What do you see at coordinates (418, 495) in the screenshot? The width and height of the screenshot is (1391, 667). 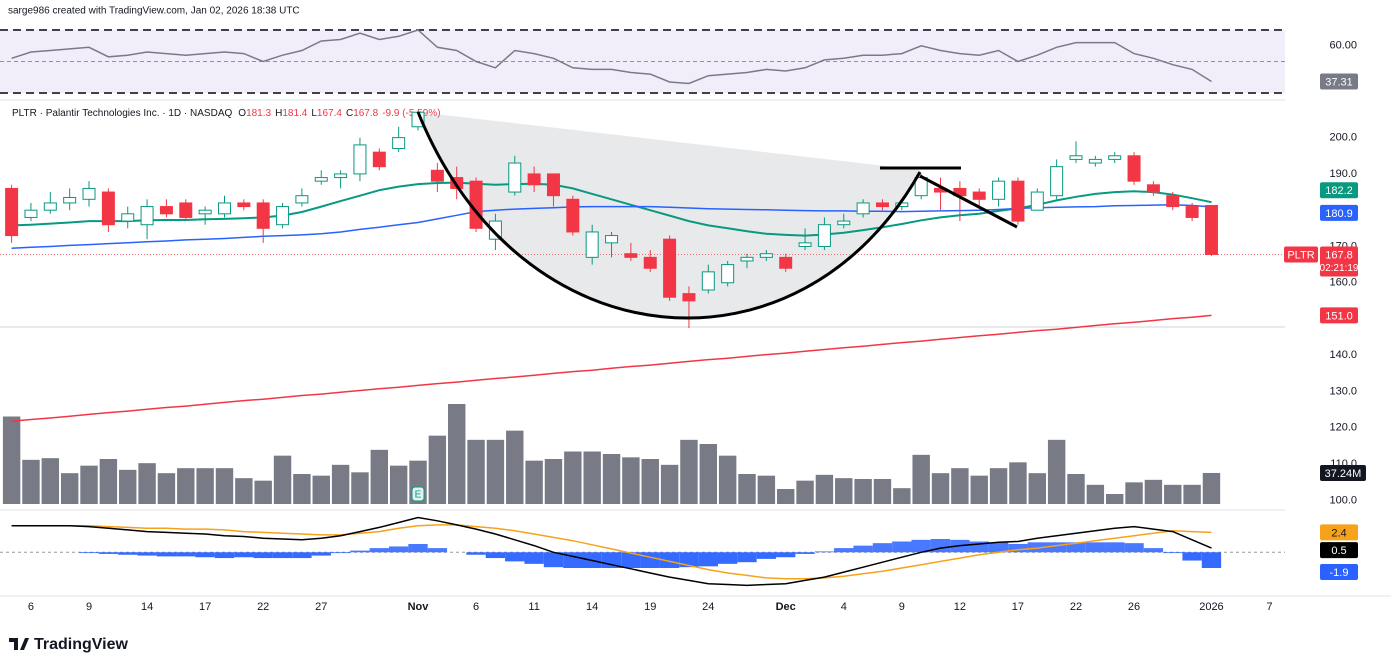 I see `earnings-label: E` at bounding box center [418, 495].